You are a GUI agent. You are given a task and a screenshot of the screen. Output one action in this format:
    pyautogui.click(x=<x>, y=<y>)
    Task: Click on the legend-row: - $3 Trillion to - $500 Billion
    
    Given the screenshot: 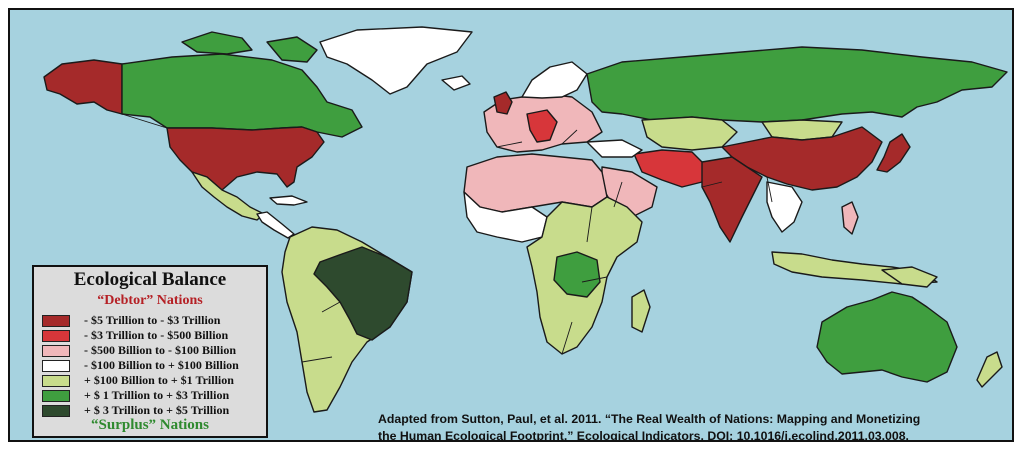 What is the action you would take?
    pyautogui.click(x=154, y=335)
    